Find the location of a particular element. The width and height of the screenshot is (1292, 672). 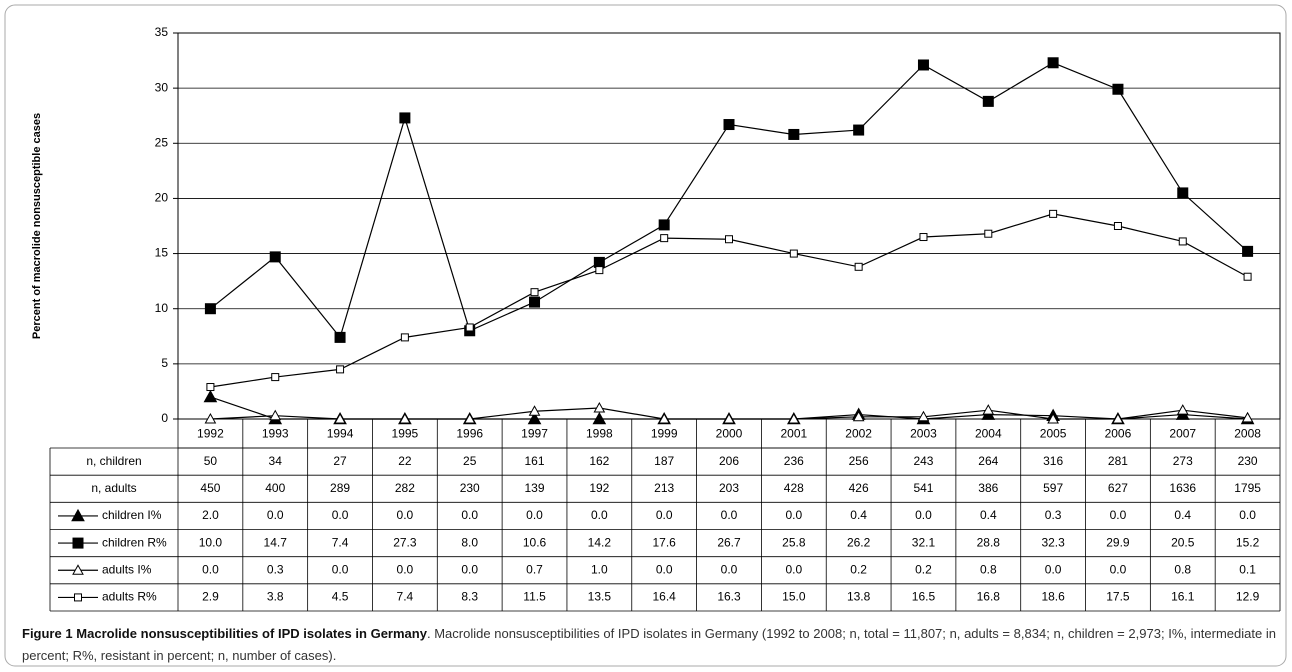

x-tick-label: 2008 is located at coordinates (1247, 434).